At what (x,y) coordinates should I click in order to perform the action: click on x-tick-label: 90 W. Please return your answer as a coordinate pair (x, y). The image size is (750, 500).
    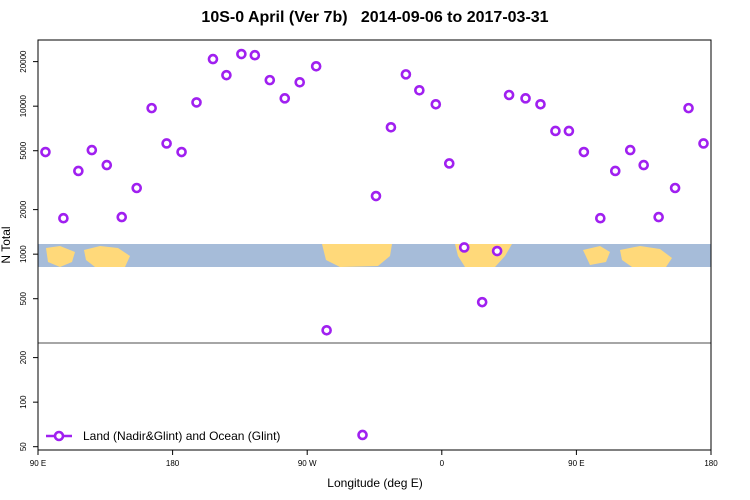
    Looking at the image, I should click on (307, 463).